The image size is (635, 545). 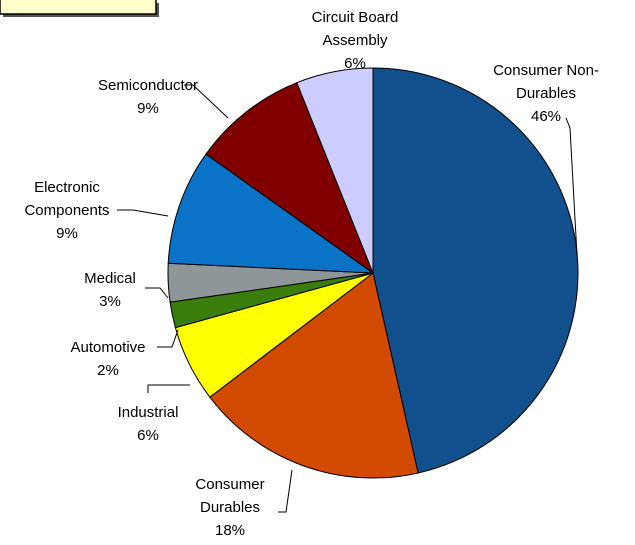 I want to click on value-label: 2%, so click(x=108, y=370).